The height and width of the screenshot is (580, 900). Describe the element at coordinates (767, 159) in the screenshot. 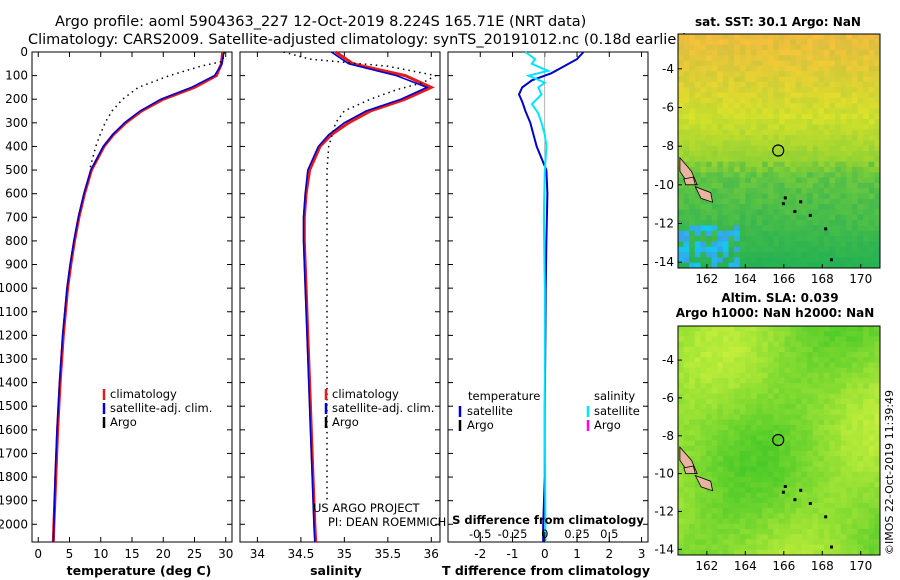

I see `sst-map-panel: 162 164 166 168 170-4-6-8-10-12-14` at that location.